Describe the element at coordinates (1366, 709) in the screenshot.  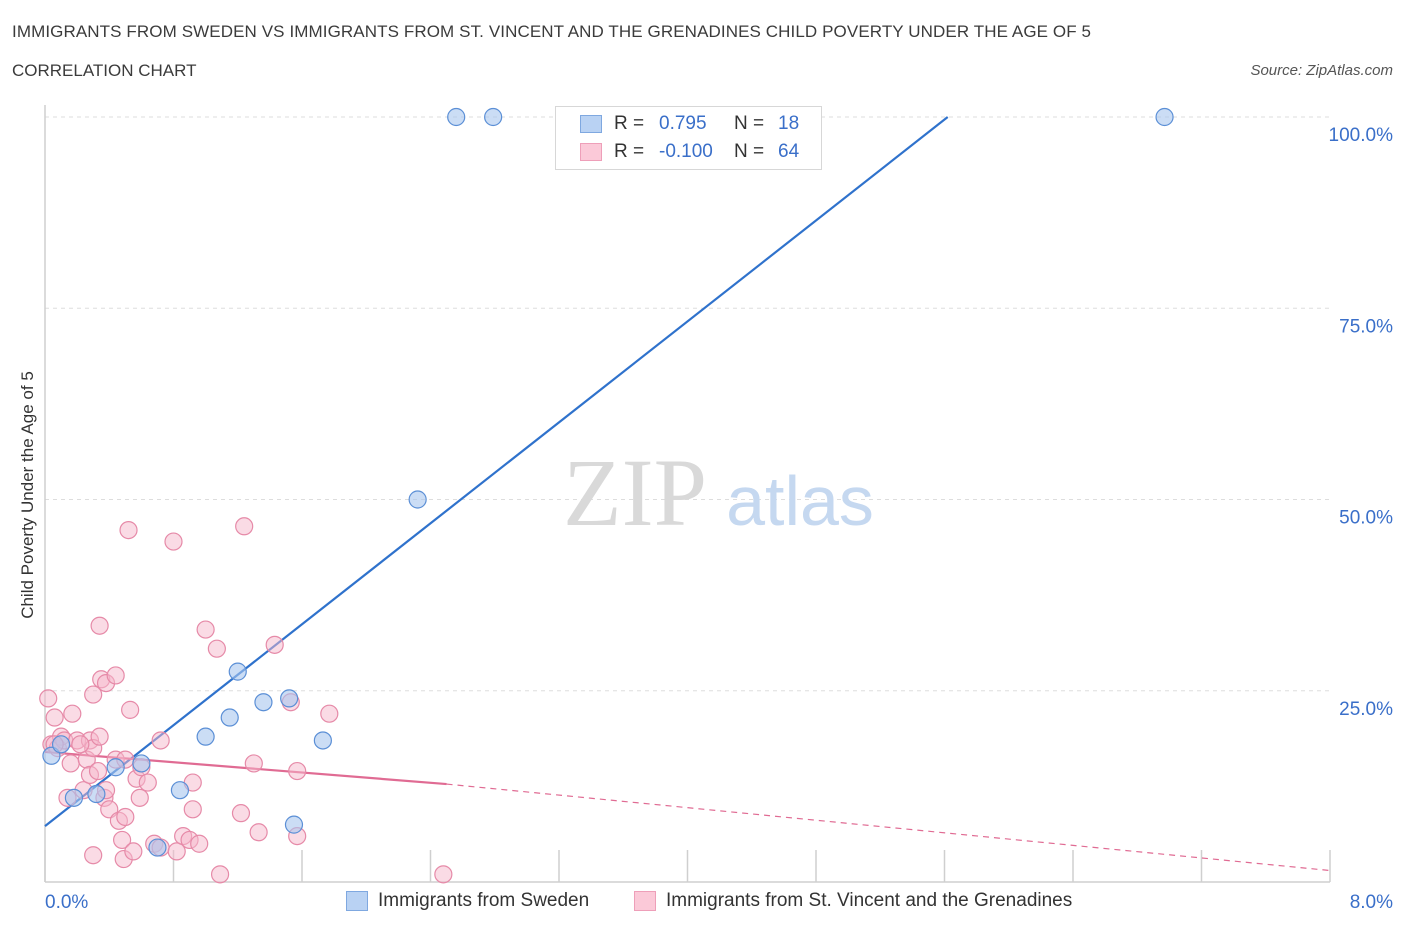
I see `y-tick-label: 25.0%` at that location.